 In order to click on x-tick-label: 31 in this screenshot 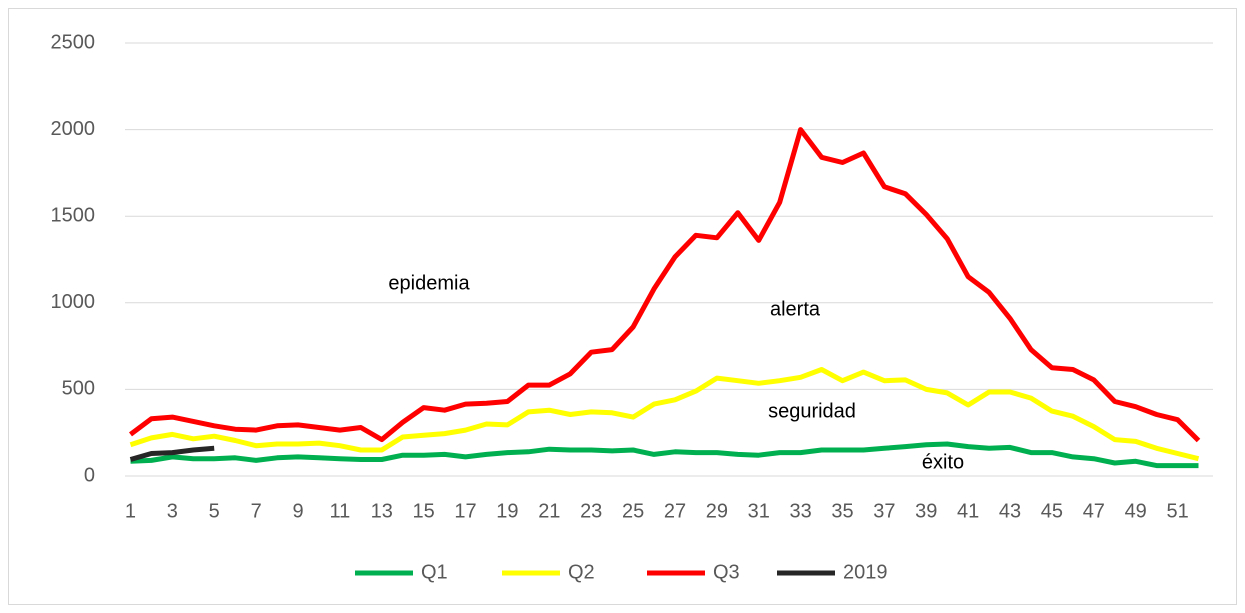, I will do `click(759, 511)`.